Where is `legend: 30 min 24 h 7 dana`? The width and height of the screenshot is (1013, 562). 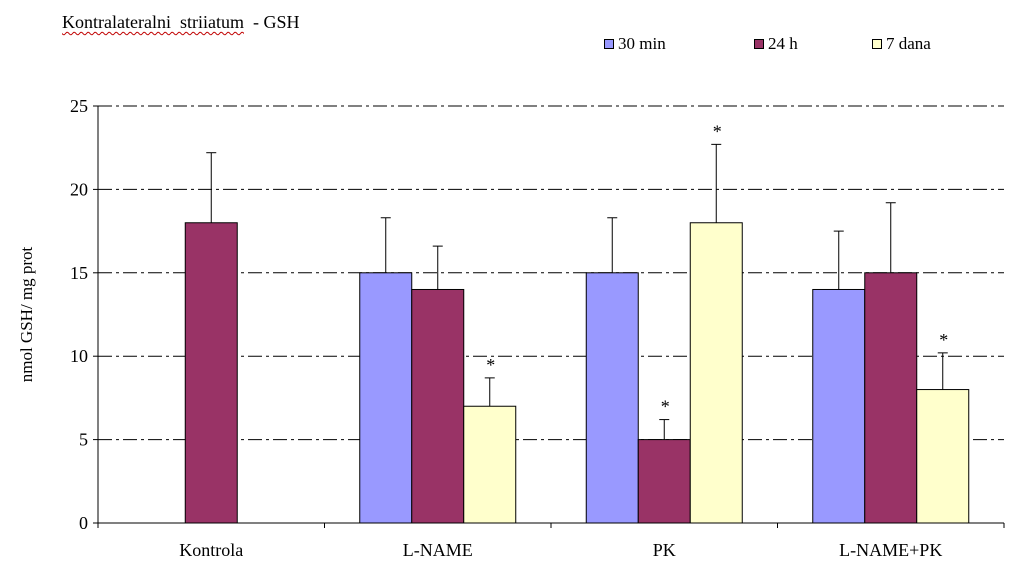
legend: 30 min 24 h 7 dana is located at coordinates (767, 44).